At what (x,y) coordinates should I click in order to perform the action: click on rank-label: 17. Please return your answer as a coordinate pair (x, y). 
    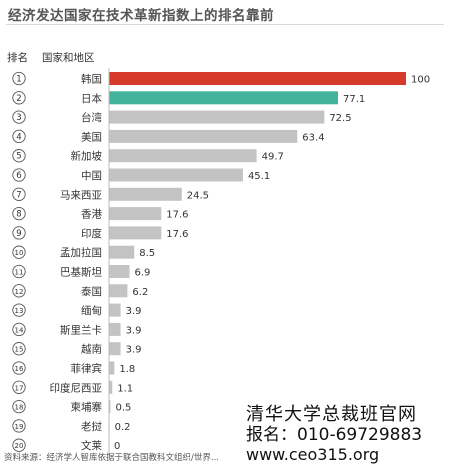
    Looking at the image, I should click on (19, 388).